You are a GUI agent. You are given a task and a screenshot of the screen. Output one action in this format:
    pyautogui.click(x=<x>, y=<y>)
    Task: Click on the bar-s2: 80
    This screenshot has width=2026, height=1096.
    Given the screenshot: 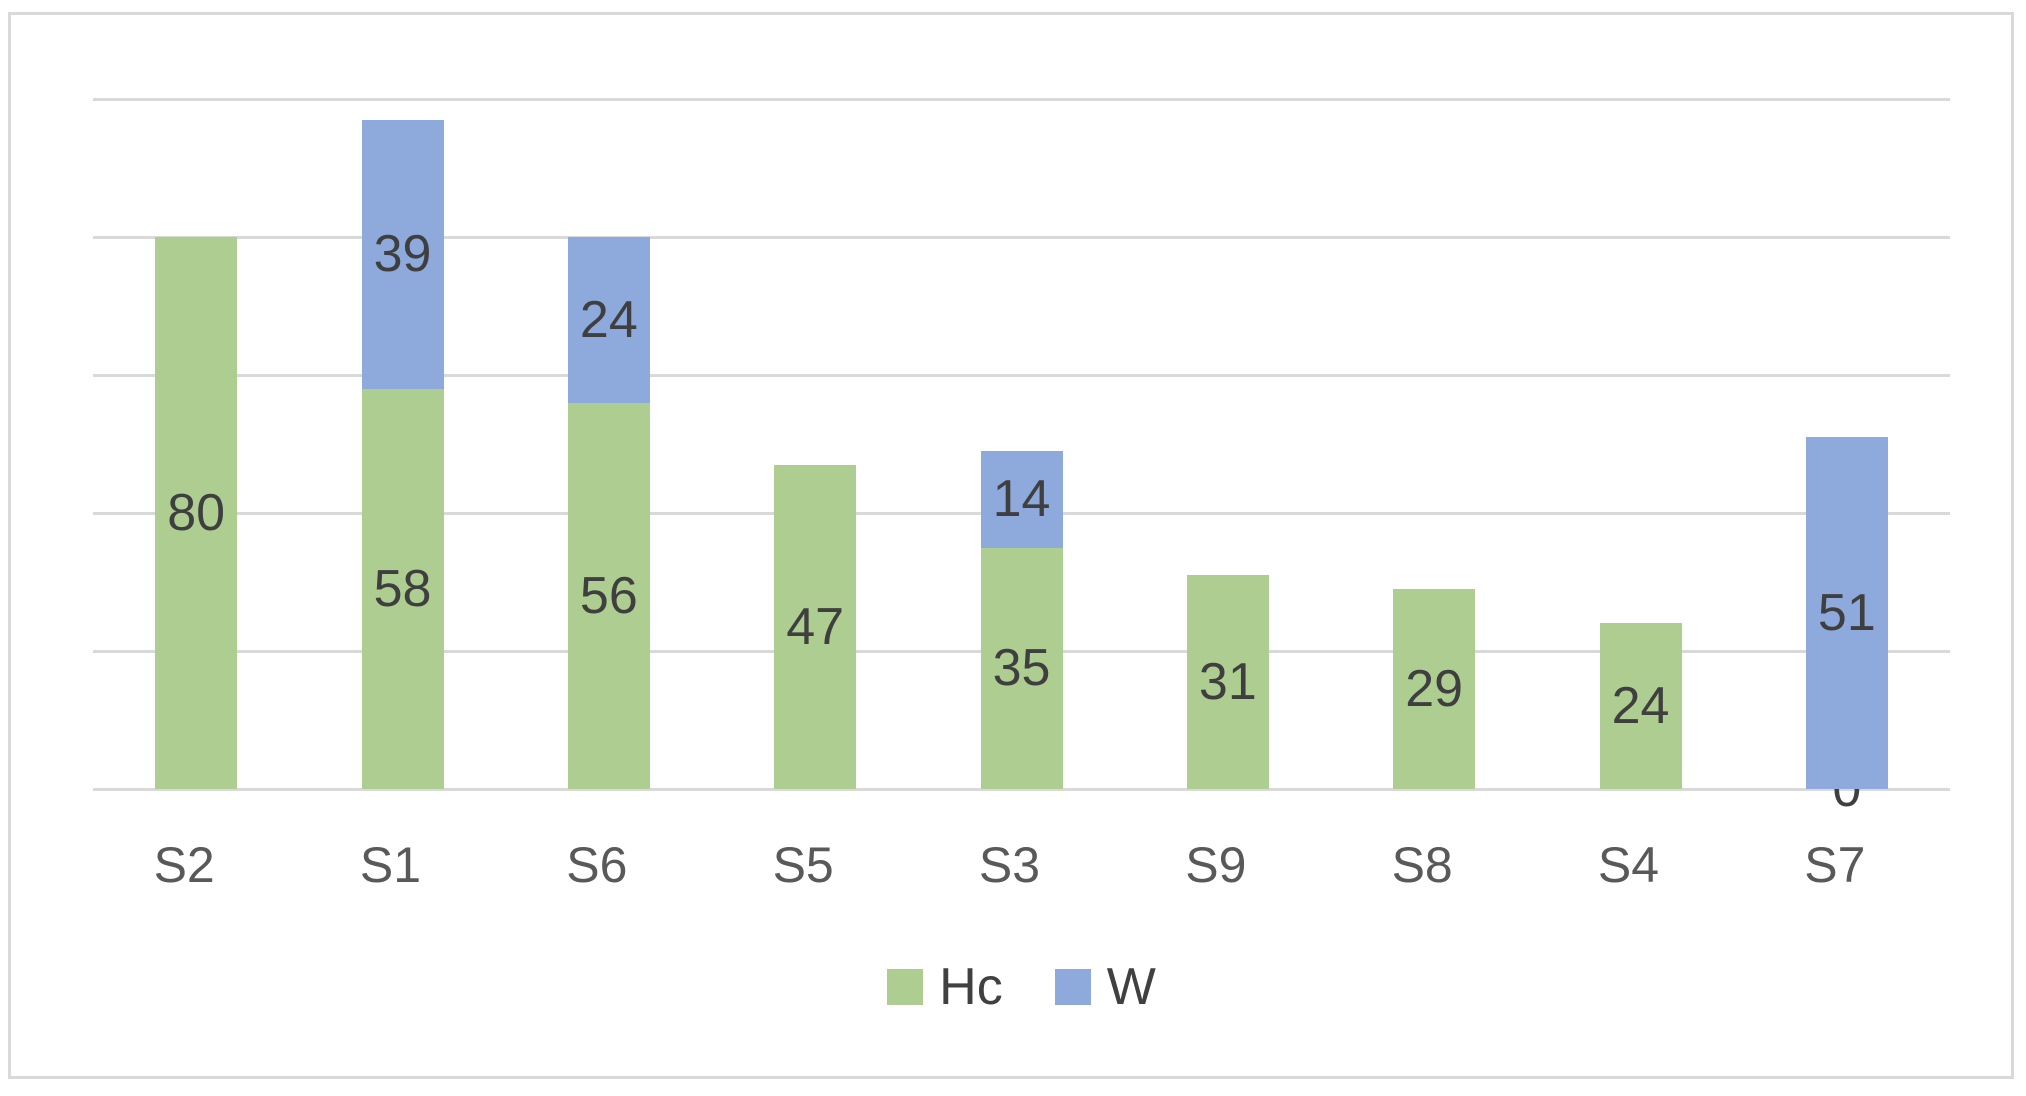 What is the action you would take?
    pyautogui.click(x=196, y=444)
    